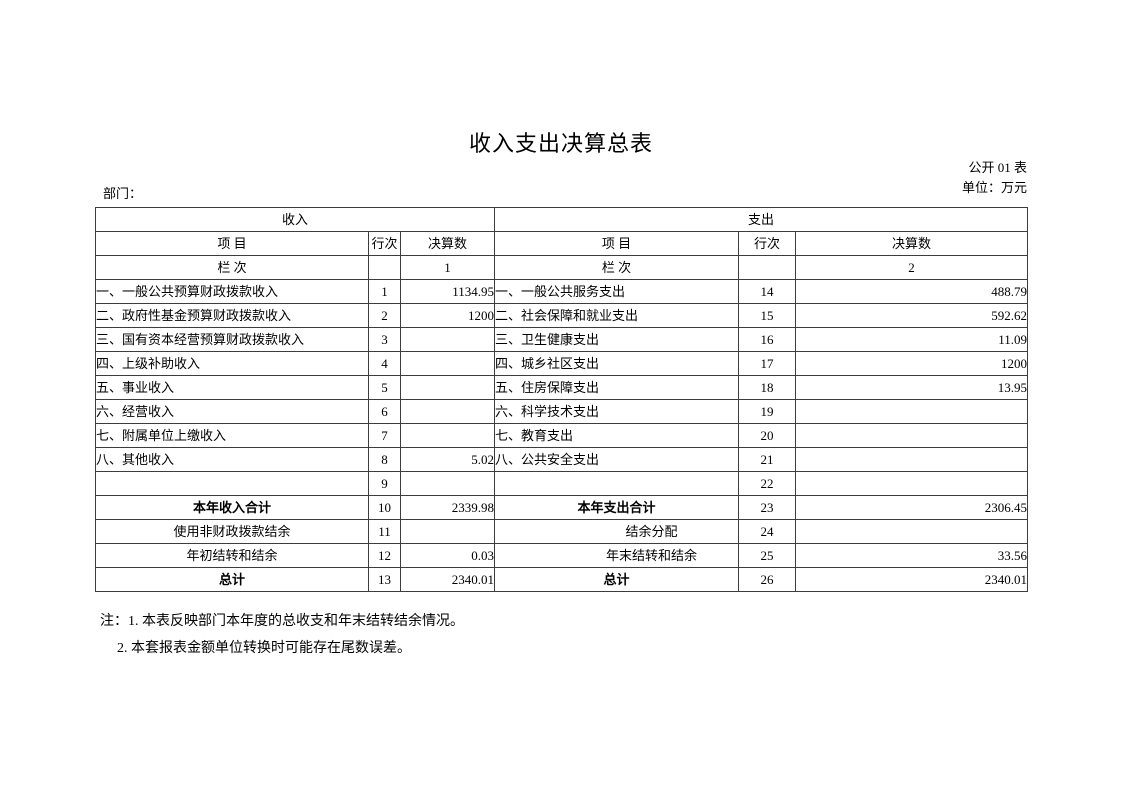 This screenshot has height=793, width=1122. What do you see at coordinates (912, 363) in the screenshot?
I see `expenditure-amount-cell: 1200` at bounding box center [912, 363].